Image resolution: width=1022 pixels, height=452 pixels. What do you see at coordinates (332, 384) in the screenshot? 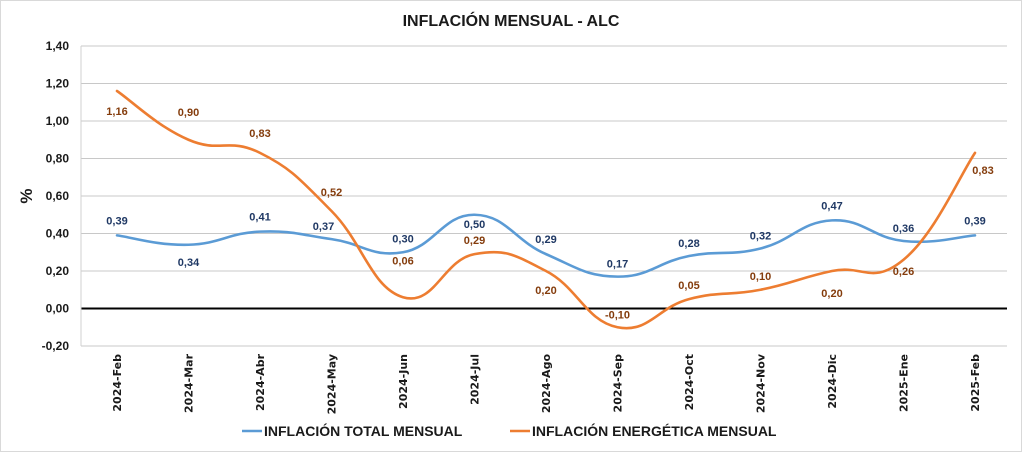
I see `x-tick-label: 2024-May` at bounding box center [332, 384].